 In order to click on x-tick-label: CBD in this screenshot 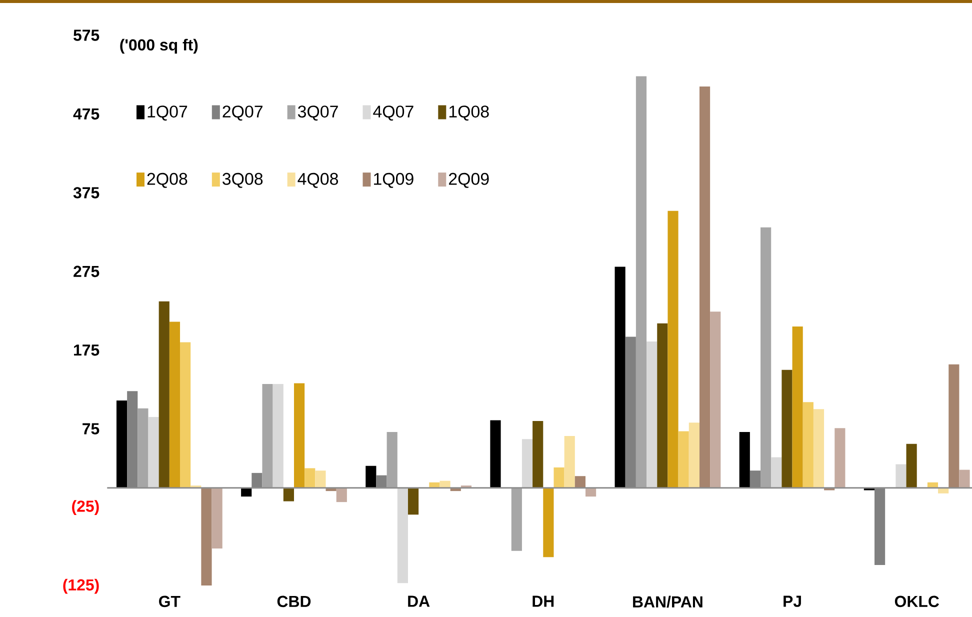, I will do `click(294, 602)`.